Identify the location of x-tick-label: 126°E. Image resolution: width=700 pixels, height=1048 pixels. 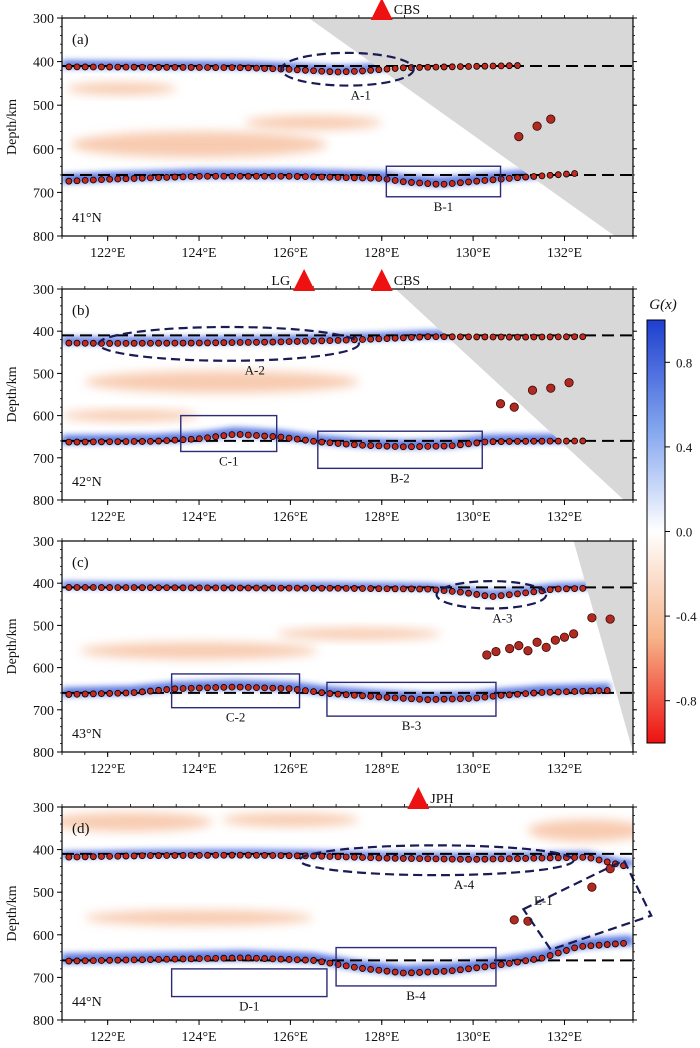
(290, 769).